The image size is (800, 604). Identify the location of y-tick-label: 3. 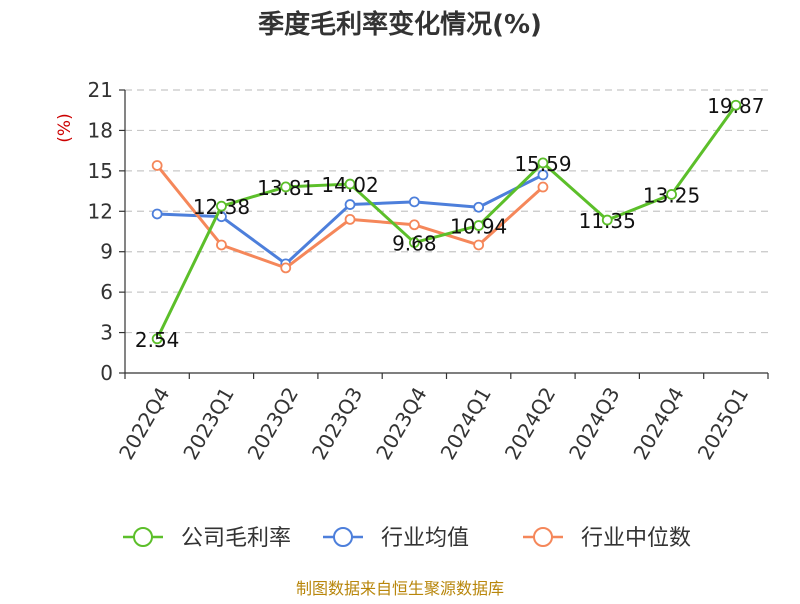
(106, 333).